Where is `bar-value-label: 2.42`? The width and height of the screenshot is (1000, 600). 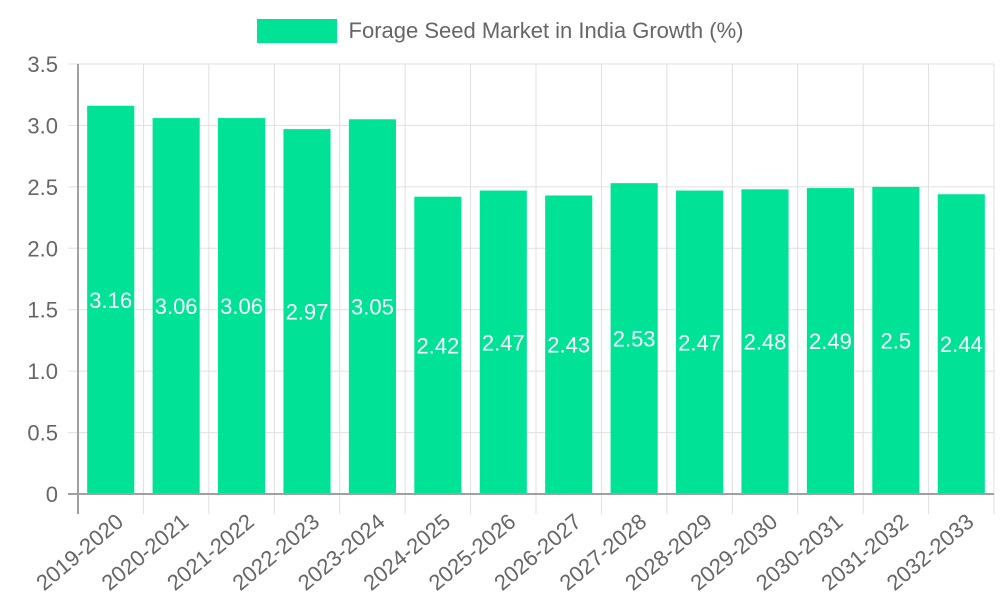
bar-value-label: 2.42 is located at coordinates (437, 345).